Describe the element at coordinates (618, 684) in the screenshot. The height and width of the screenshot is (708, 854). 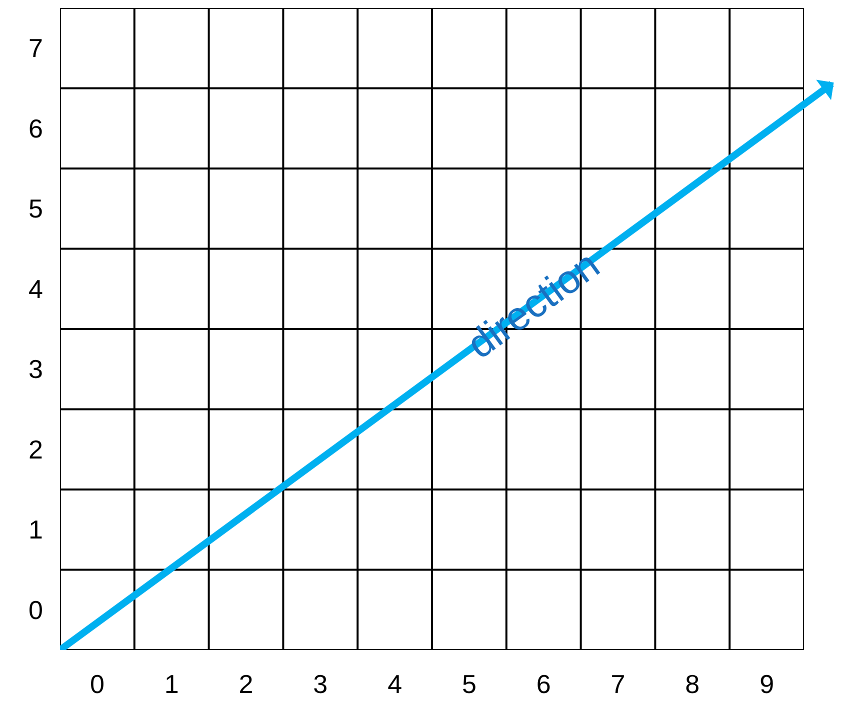
I see `x-tick-label: 7` at that location.